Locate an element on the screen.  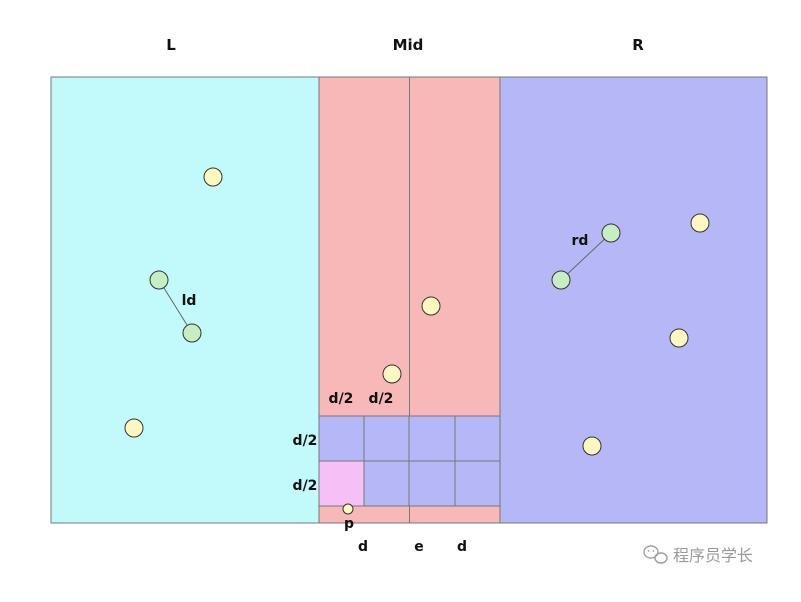
point-p is located at coordinates (348, 509).